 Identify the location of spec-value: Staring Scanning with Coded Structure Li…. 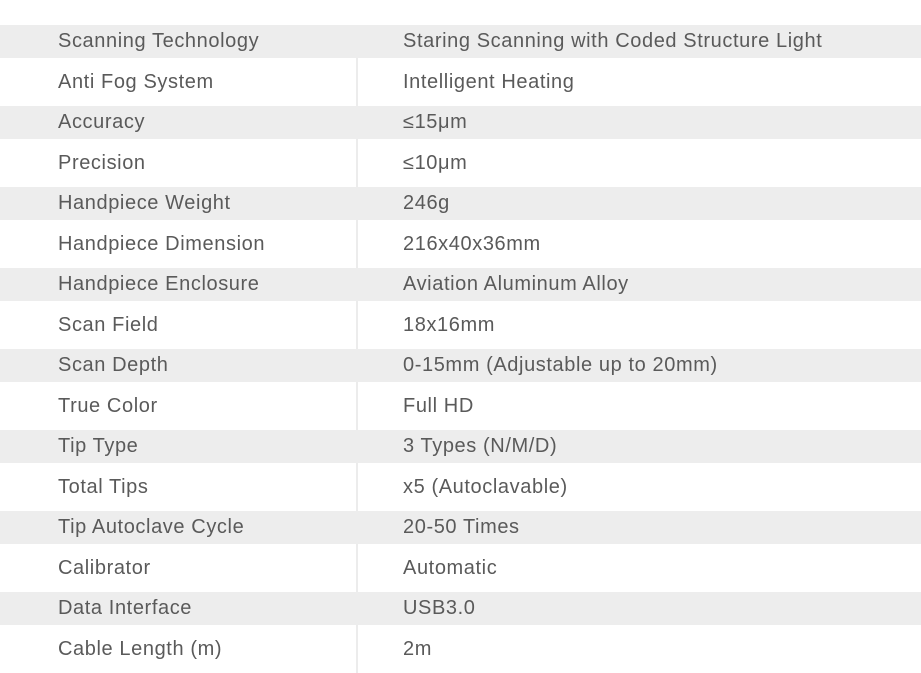
(613, 41).